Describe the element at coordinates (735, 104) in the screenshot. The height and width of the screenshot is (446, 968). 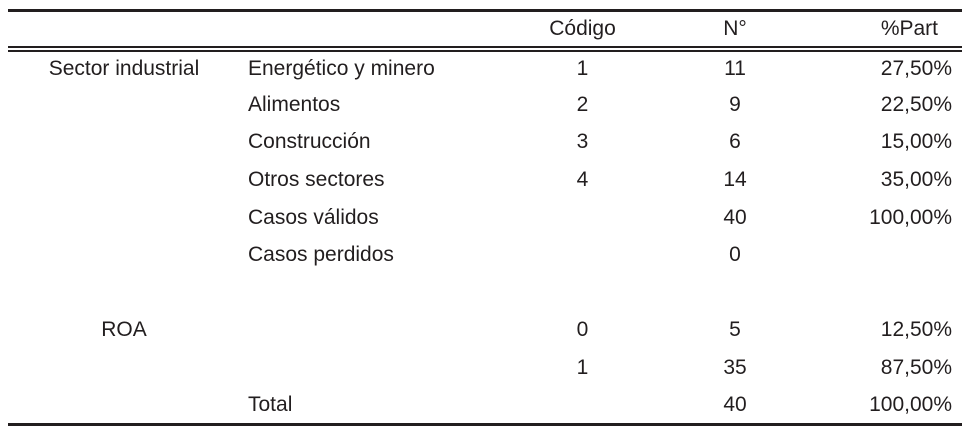
I see `cell-n: 9` at that location.